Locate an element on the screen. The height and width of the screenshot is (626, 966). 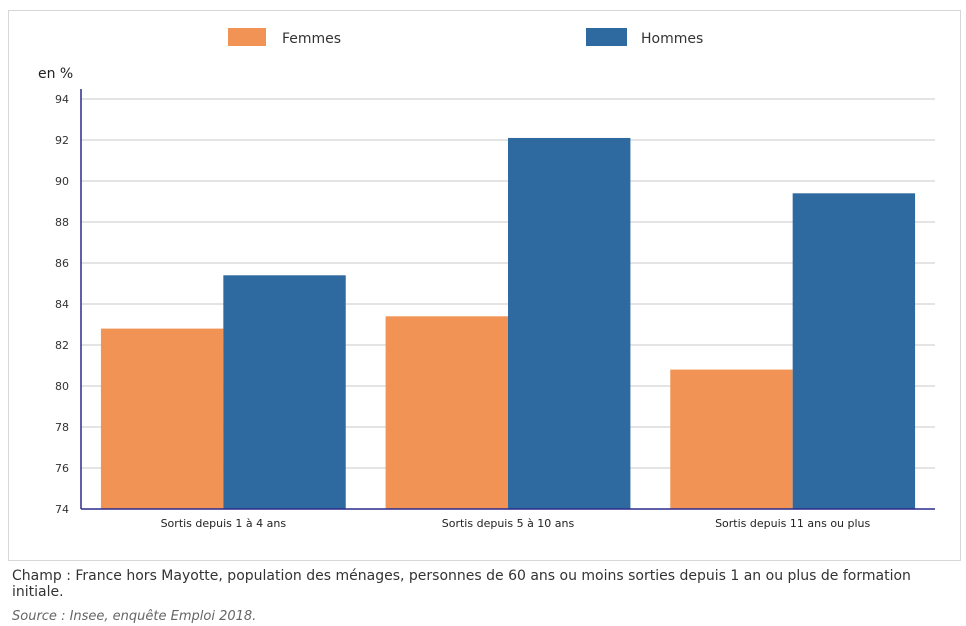
chart-source: Source : Insee, enquête Emploi 2018. is located at coordinates (134, 616).